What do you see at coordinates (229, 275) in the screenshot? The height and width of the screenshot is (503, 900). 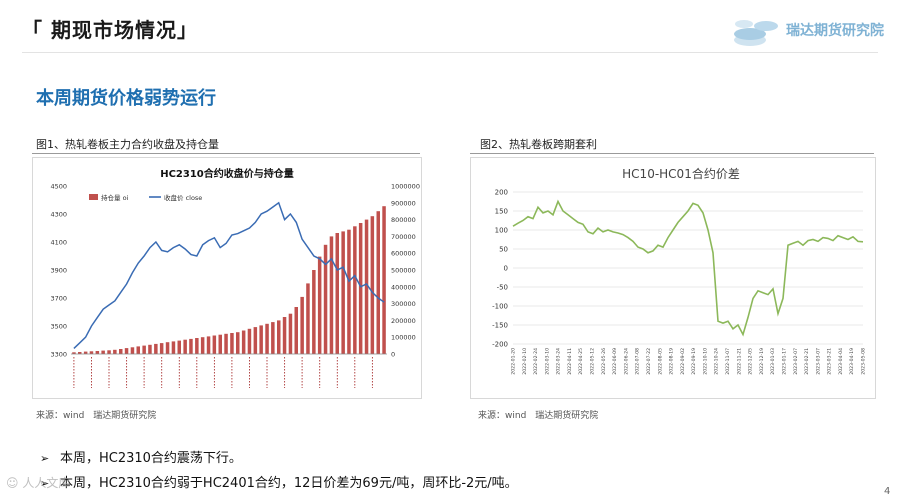 I see `close-price-line` at bounding box center [229, 275].